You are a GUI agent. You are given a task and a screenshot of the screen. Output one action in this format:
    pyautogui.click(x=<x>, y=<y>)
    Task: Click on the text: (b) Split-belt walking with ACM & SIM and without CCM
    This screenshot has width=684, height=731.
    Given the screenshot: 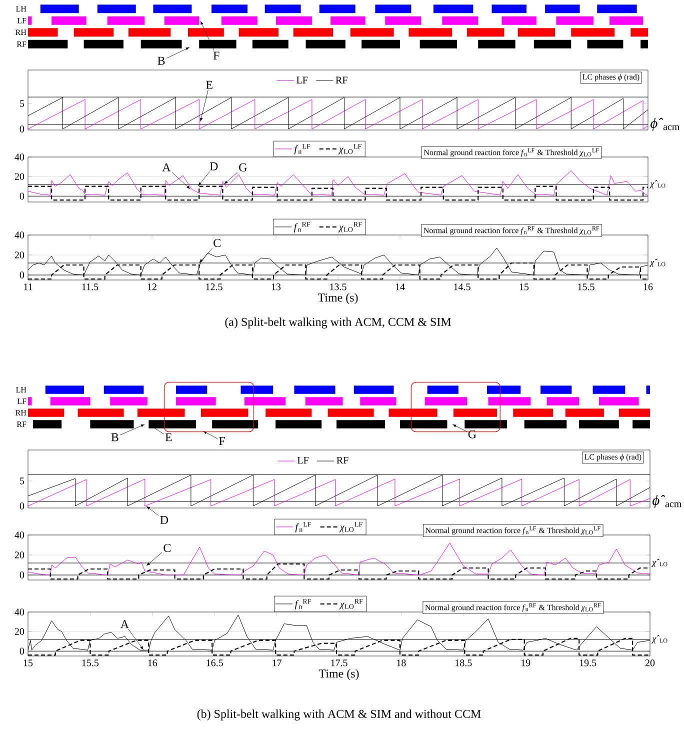 What is the action you would take?
    pyautogui.click(x=339, y=715)
    